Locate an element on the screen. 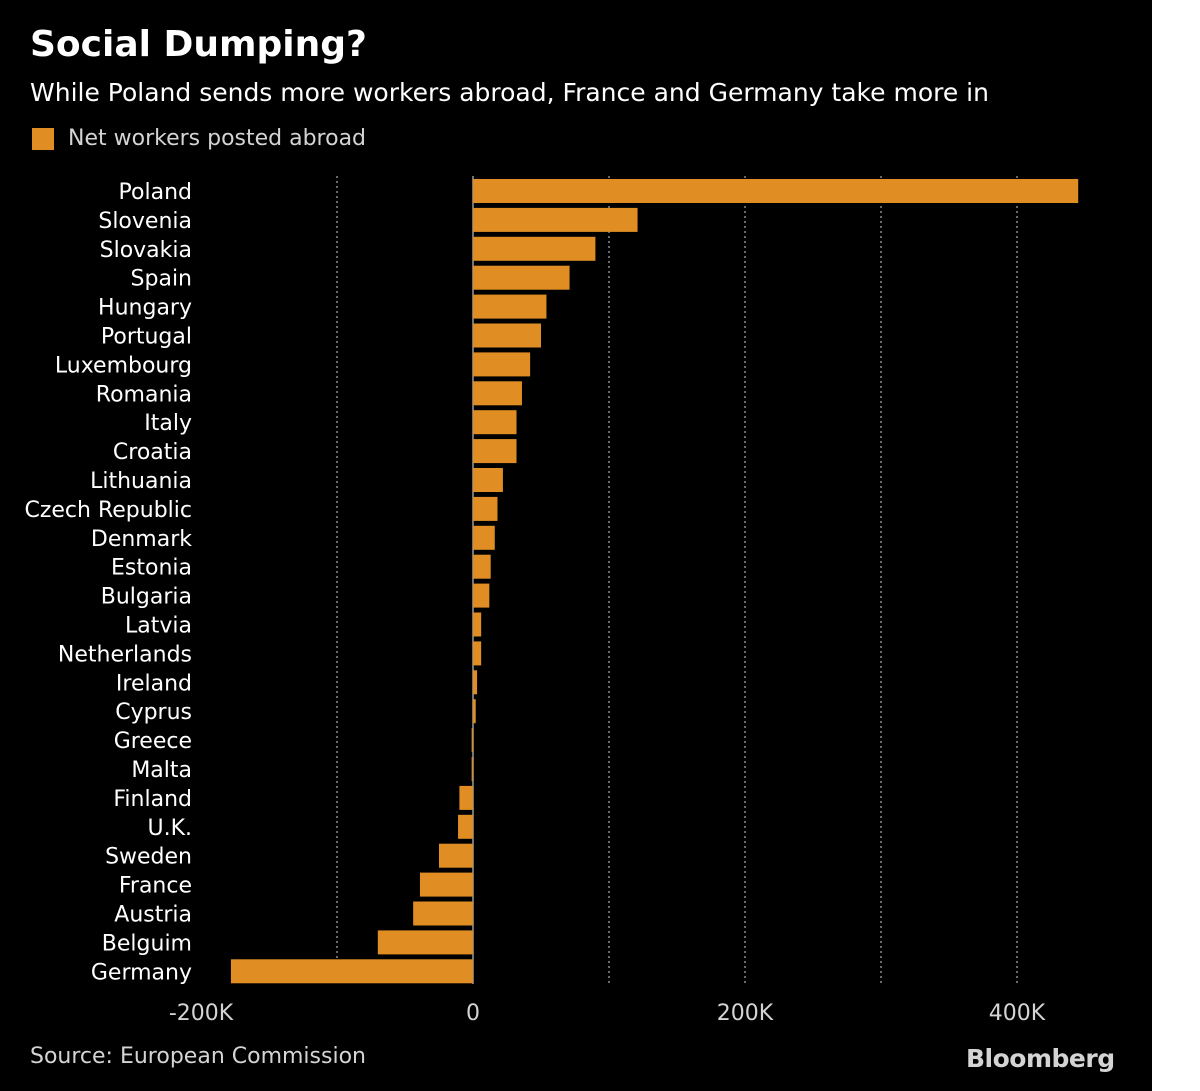  bar-bulgaria is located at coordinates (481, 595).